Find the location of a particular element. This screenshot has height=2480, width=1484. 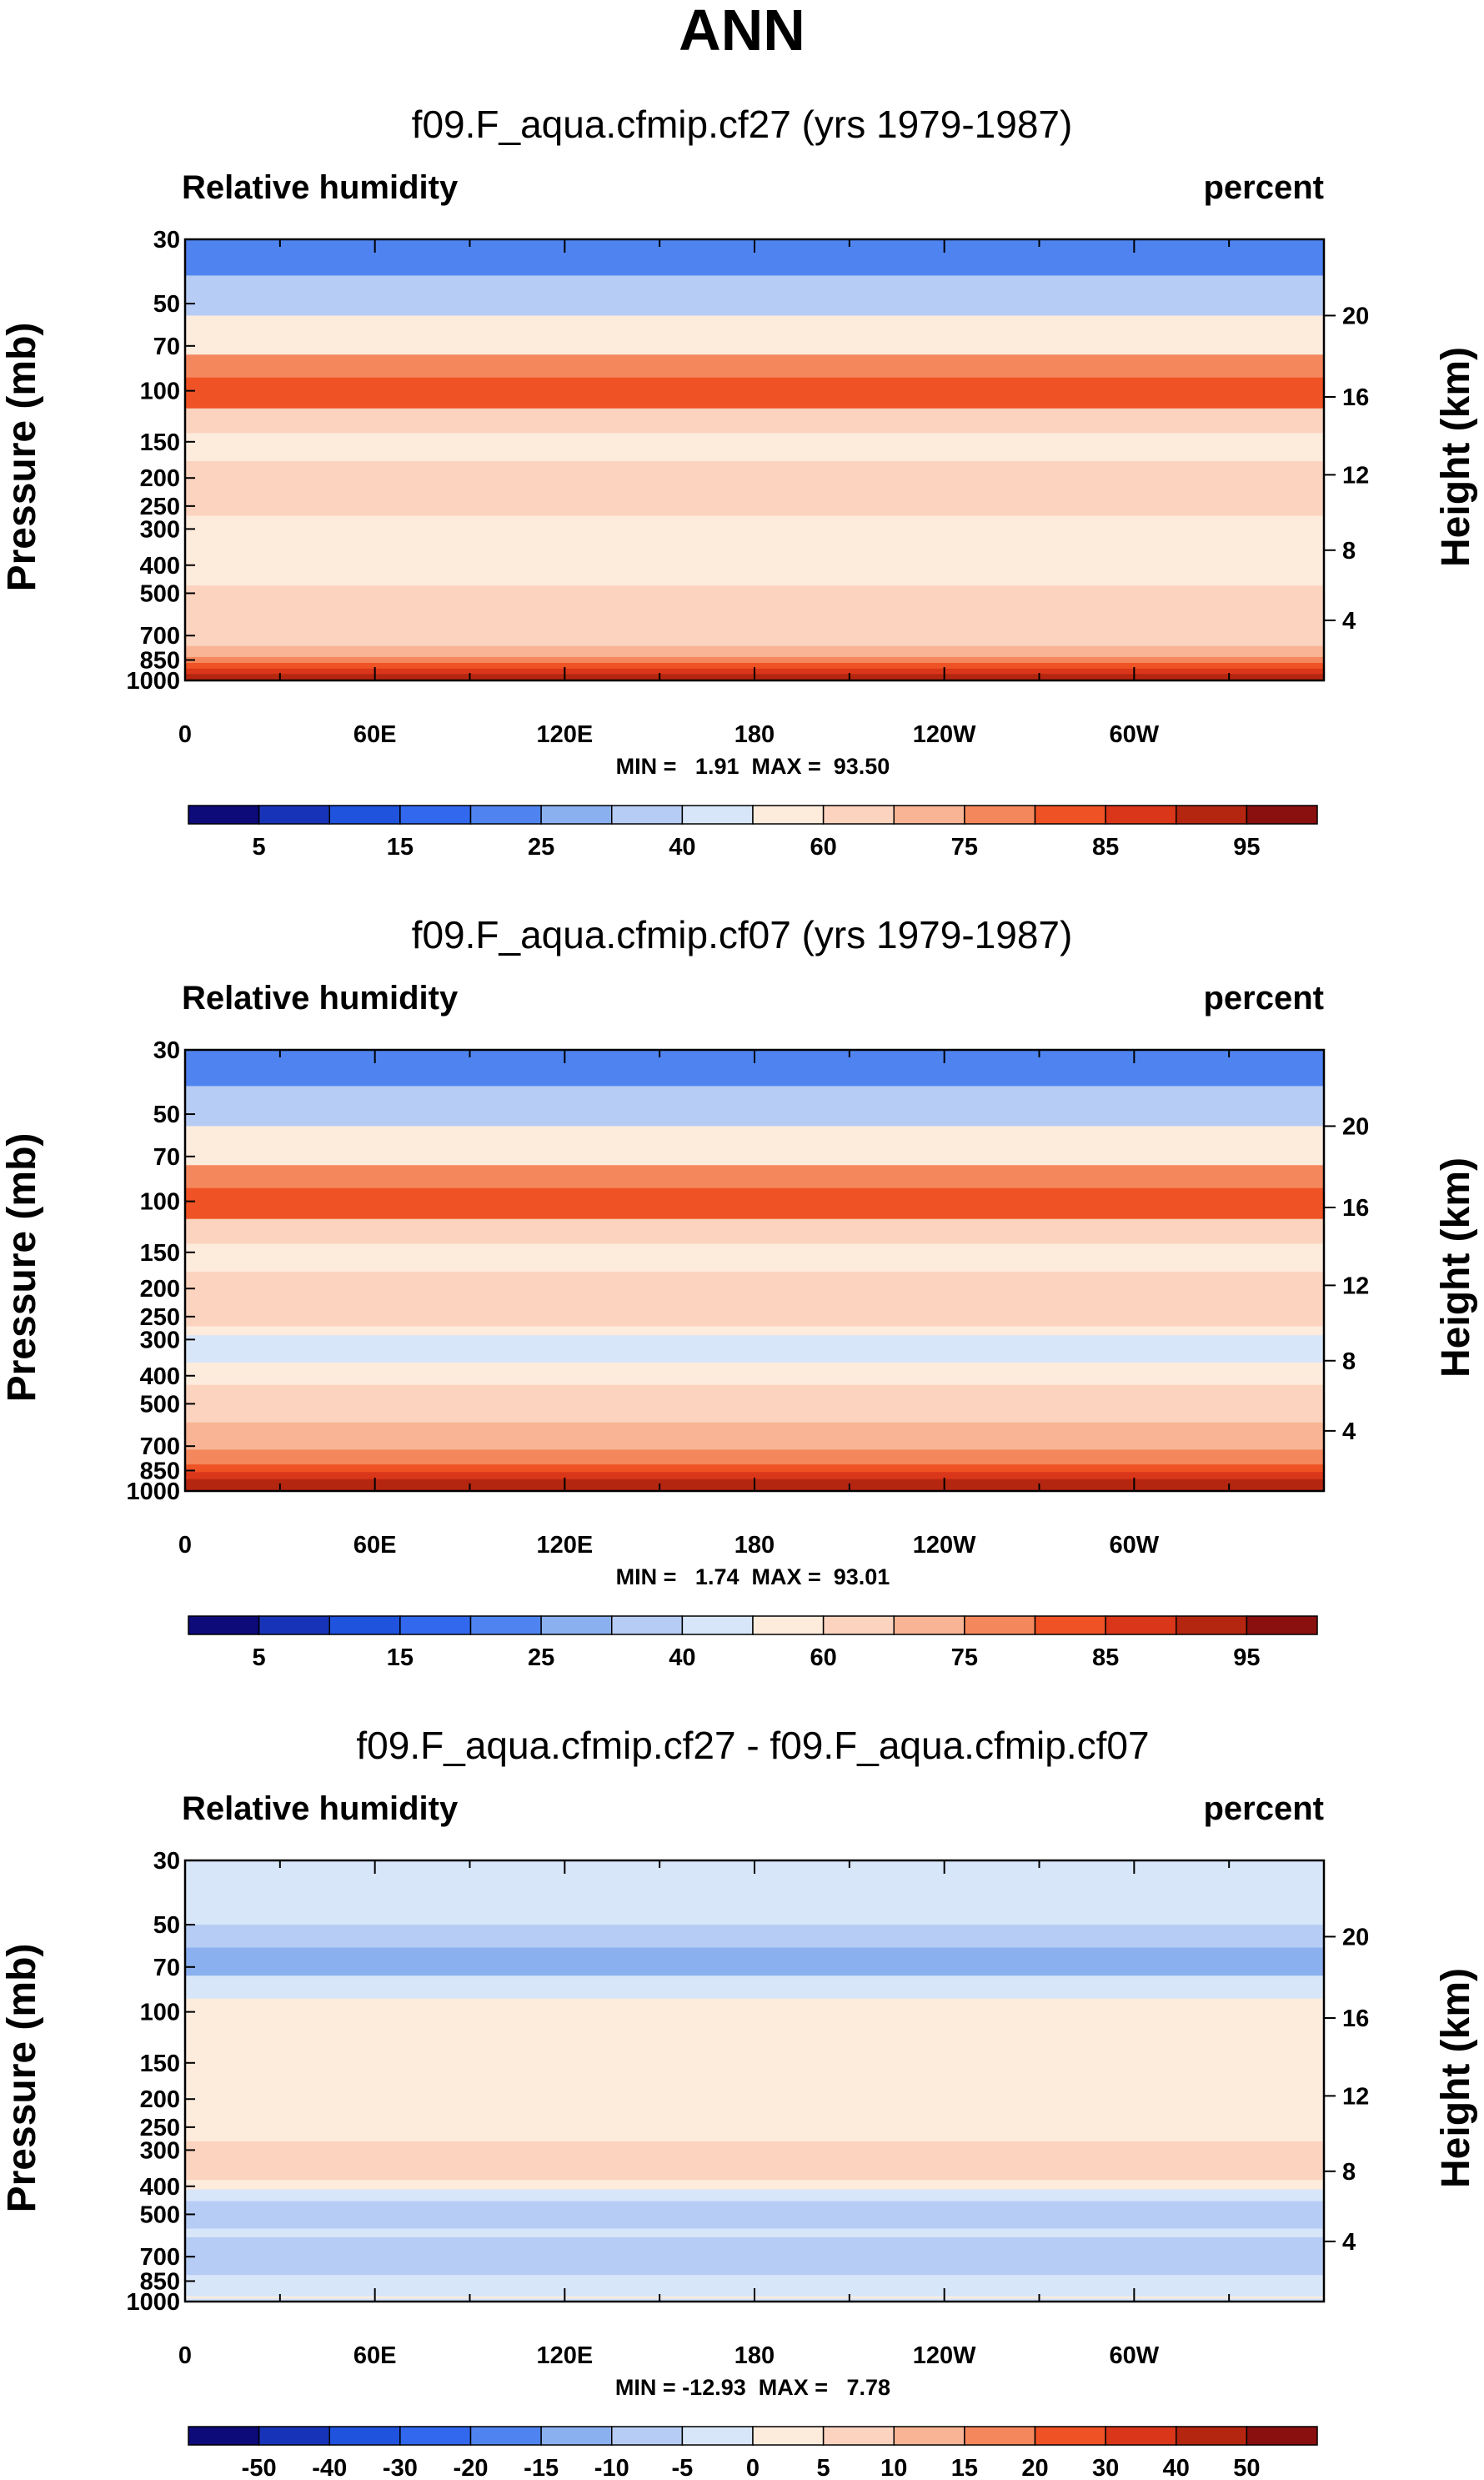

panel-2-plot is located at coordinates (754, 1270).